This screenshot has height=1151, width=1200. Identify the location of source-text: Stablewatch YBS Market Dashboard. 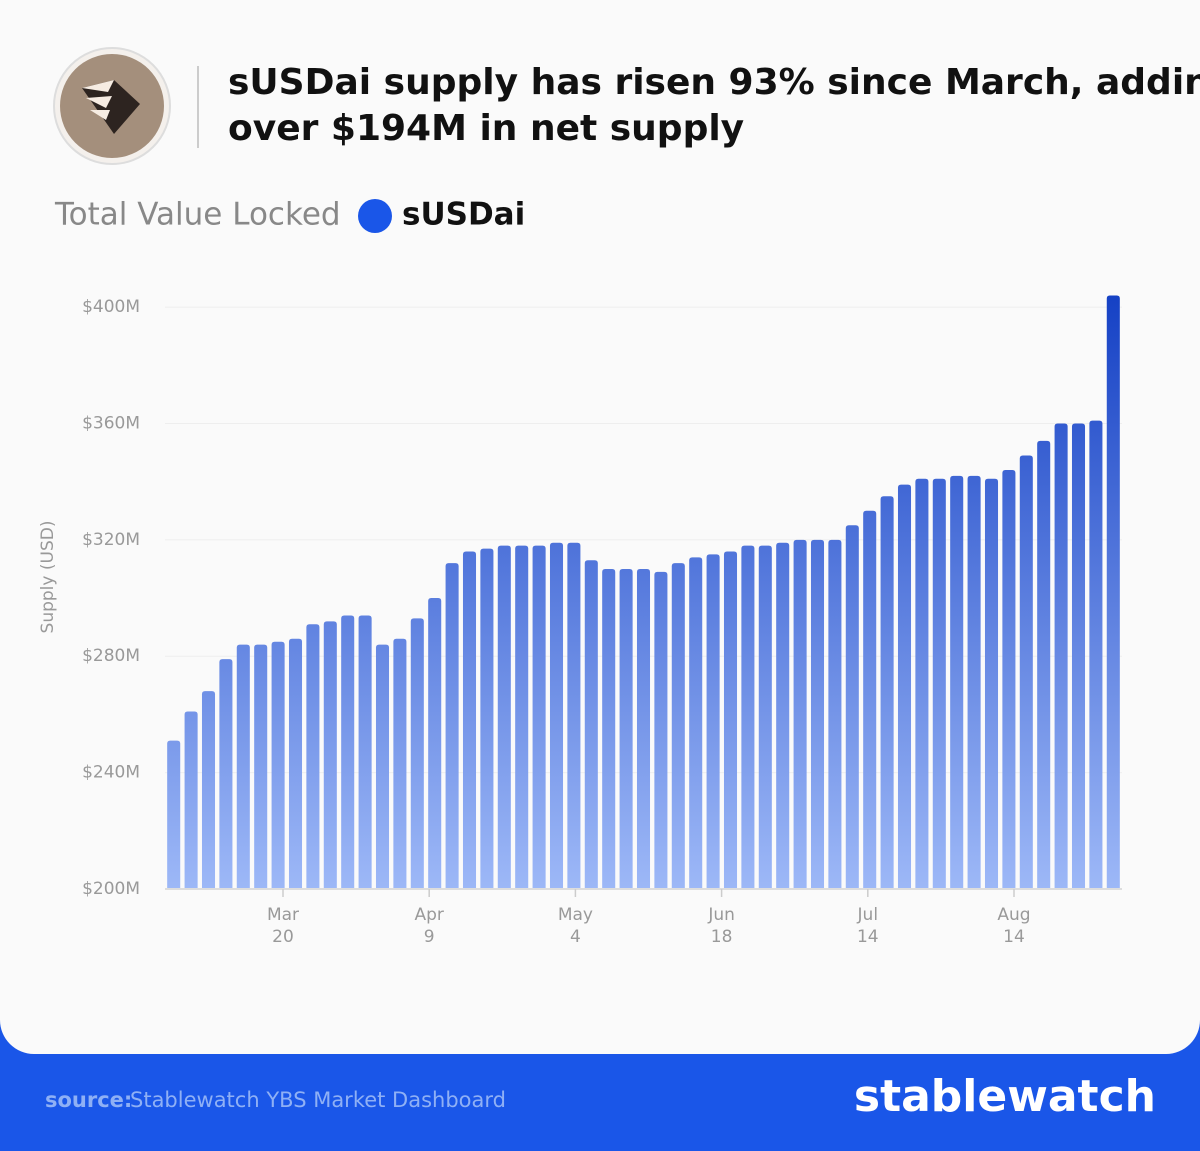
(318, 1100).